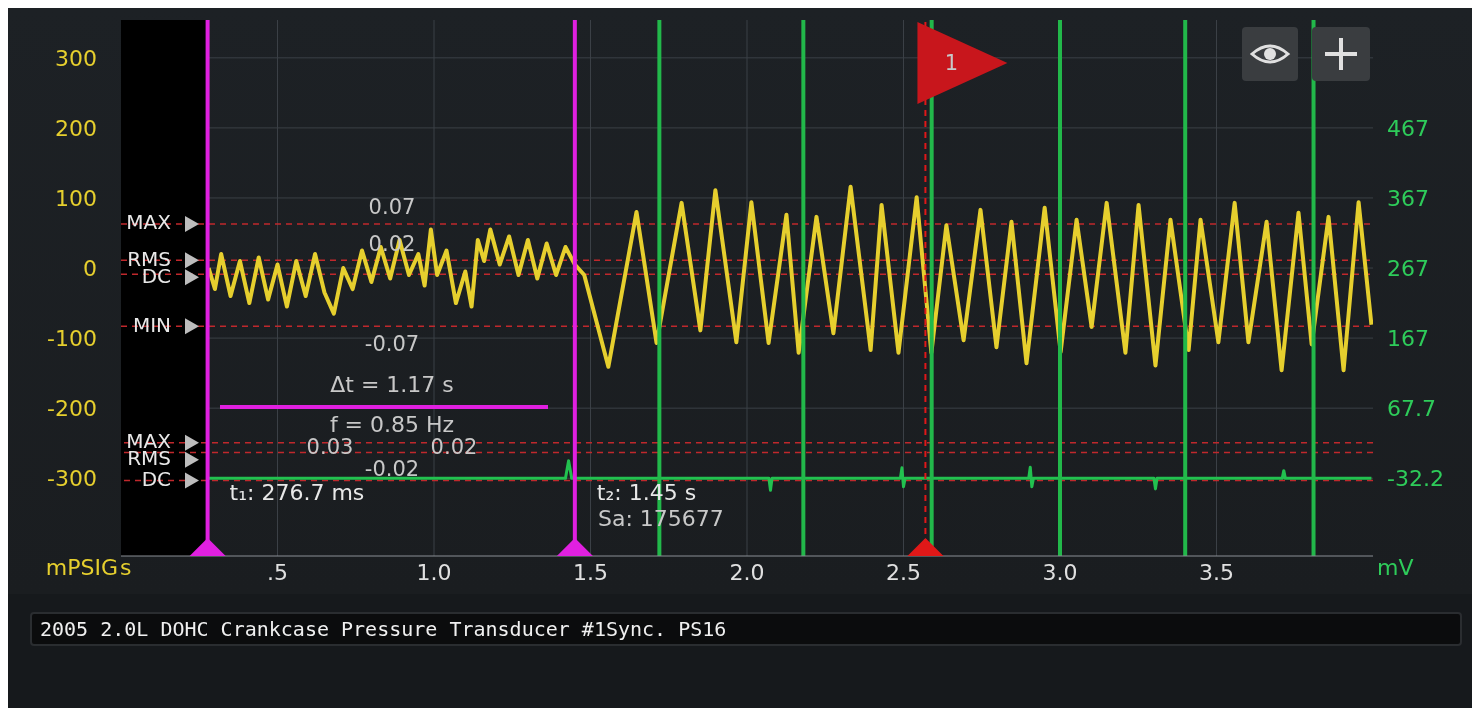  I want to click on y2-tick-label: -32.2, so click(1415, 478).